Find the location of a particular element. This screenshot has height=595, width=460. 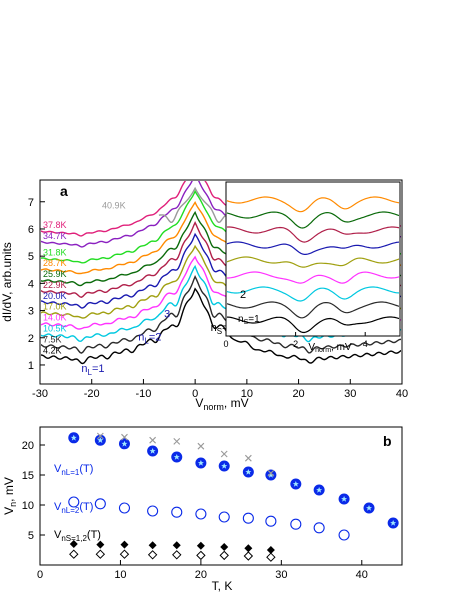

panel-a-x-axis: -30 -20 -10 0 10 20 30 40 is located at coordinates (220, 389).